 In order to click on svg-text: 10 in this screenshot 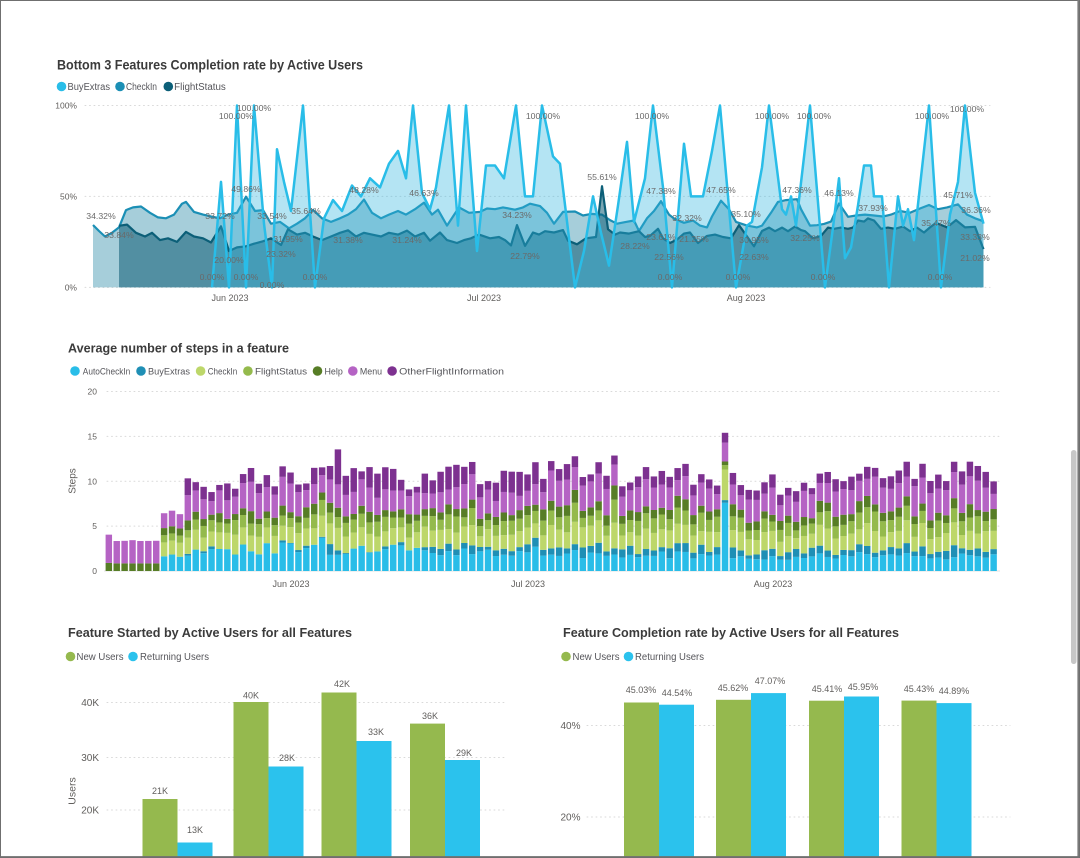, I will do `click(93, 481)`.